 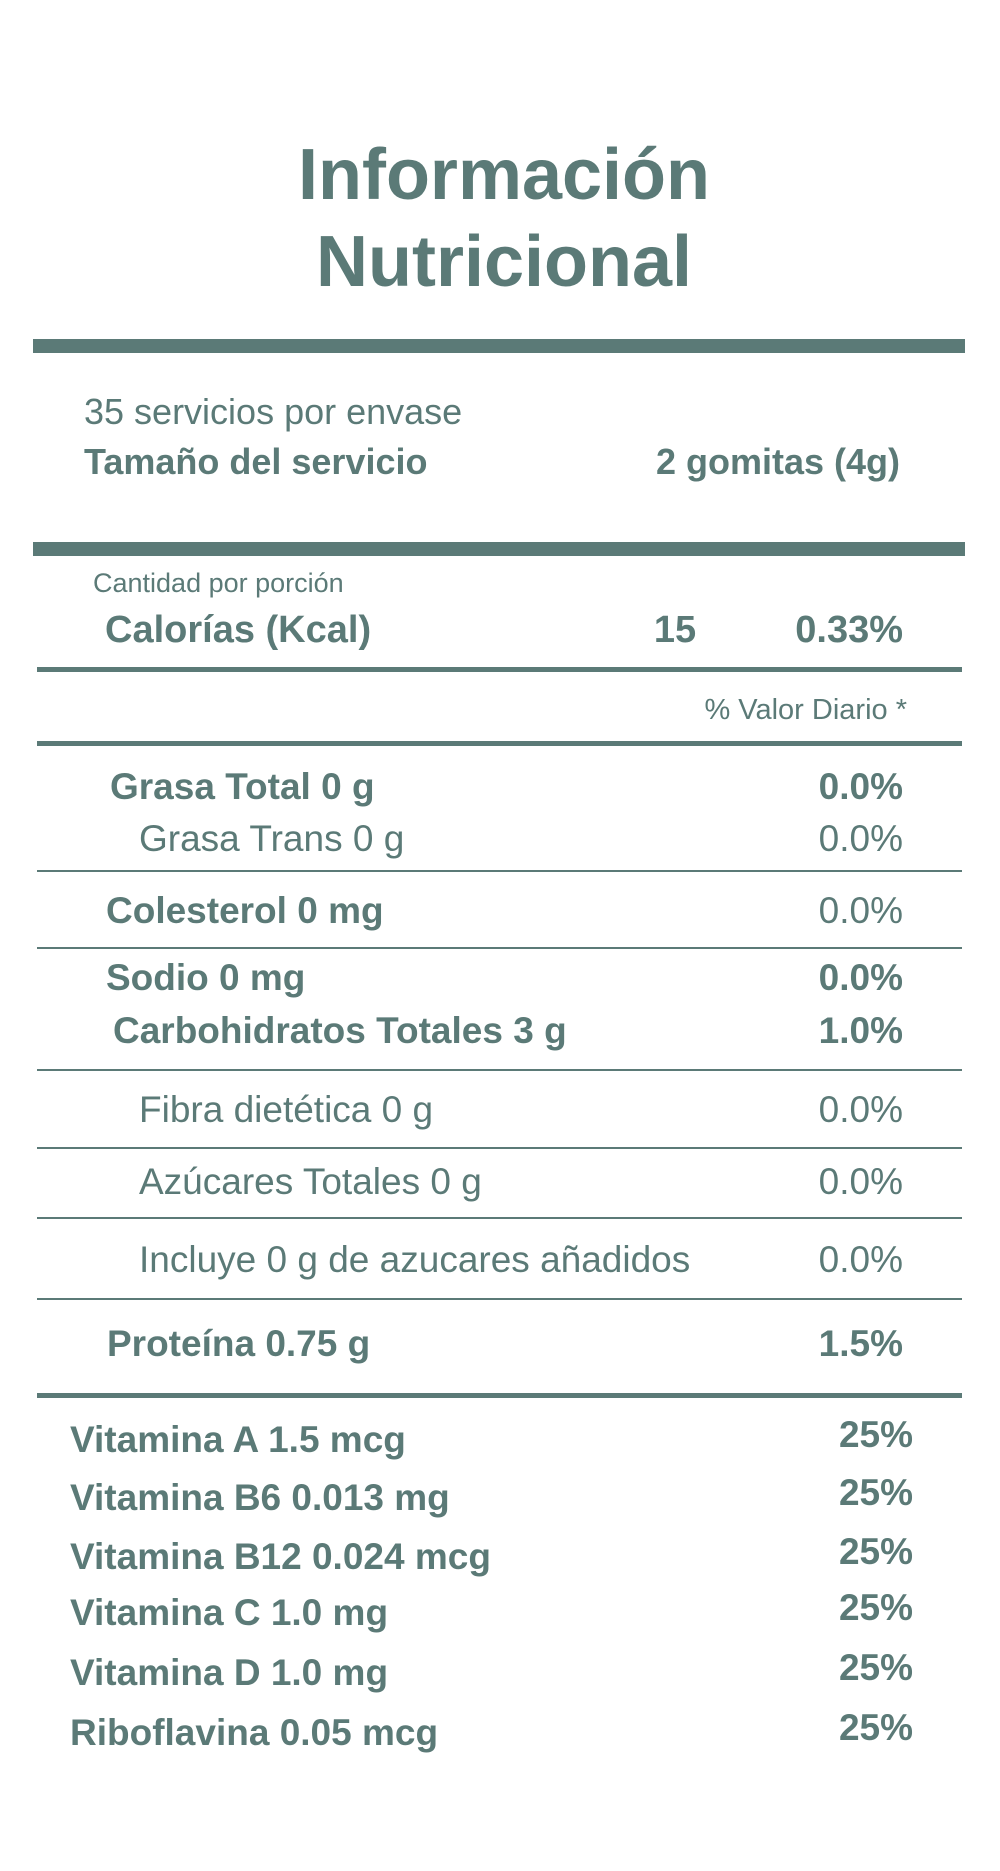 I want to click on vitamin-name: Vitamina D 1.0 mg, so click(x=229, y=1672).